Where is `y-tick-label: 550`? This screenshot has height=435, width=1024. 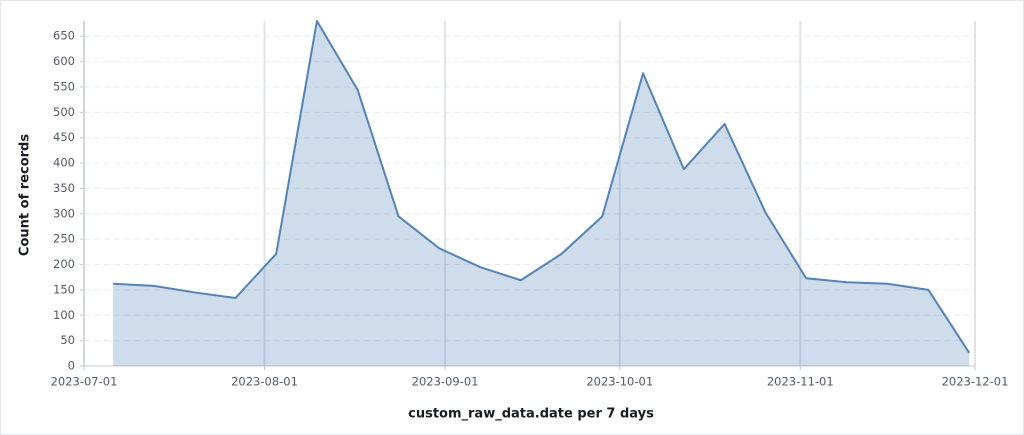 y-tick-label: 550 is located at coordinates (64, 86).